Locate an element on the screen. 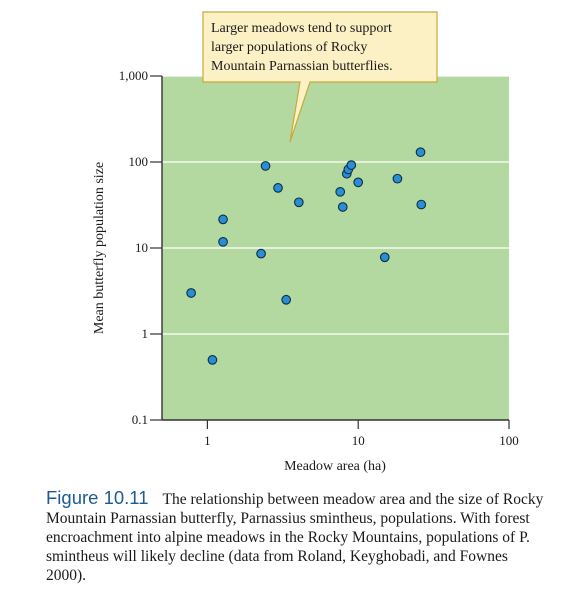  x-tick-label: 100 is located at coordinates (509, 440).